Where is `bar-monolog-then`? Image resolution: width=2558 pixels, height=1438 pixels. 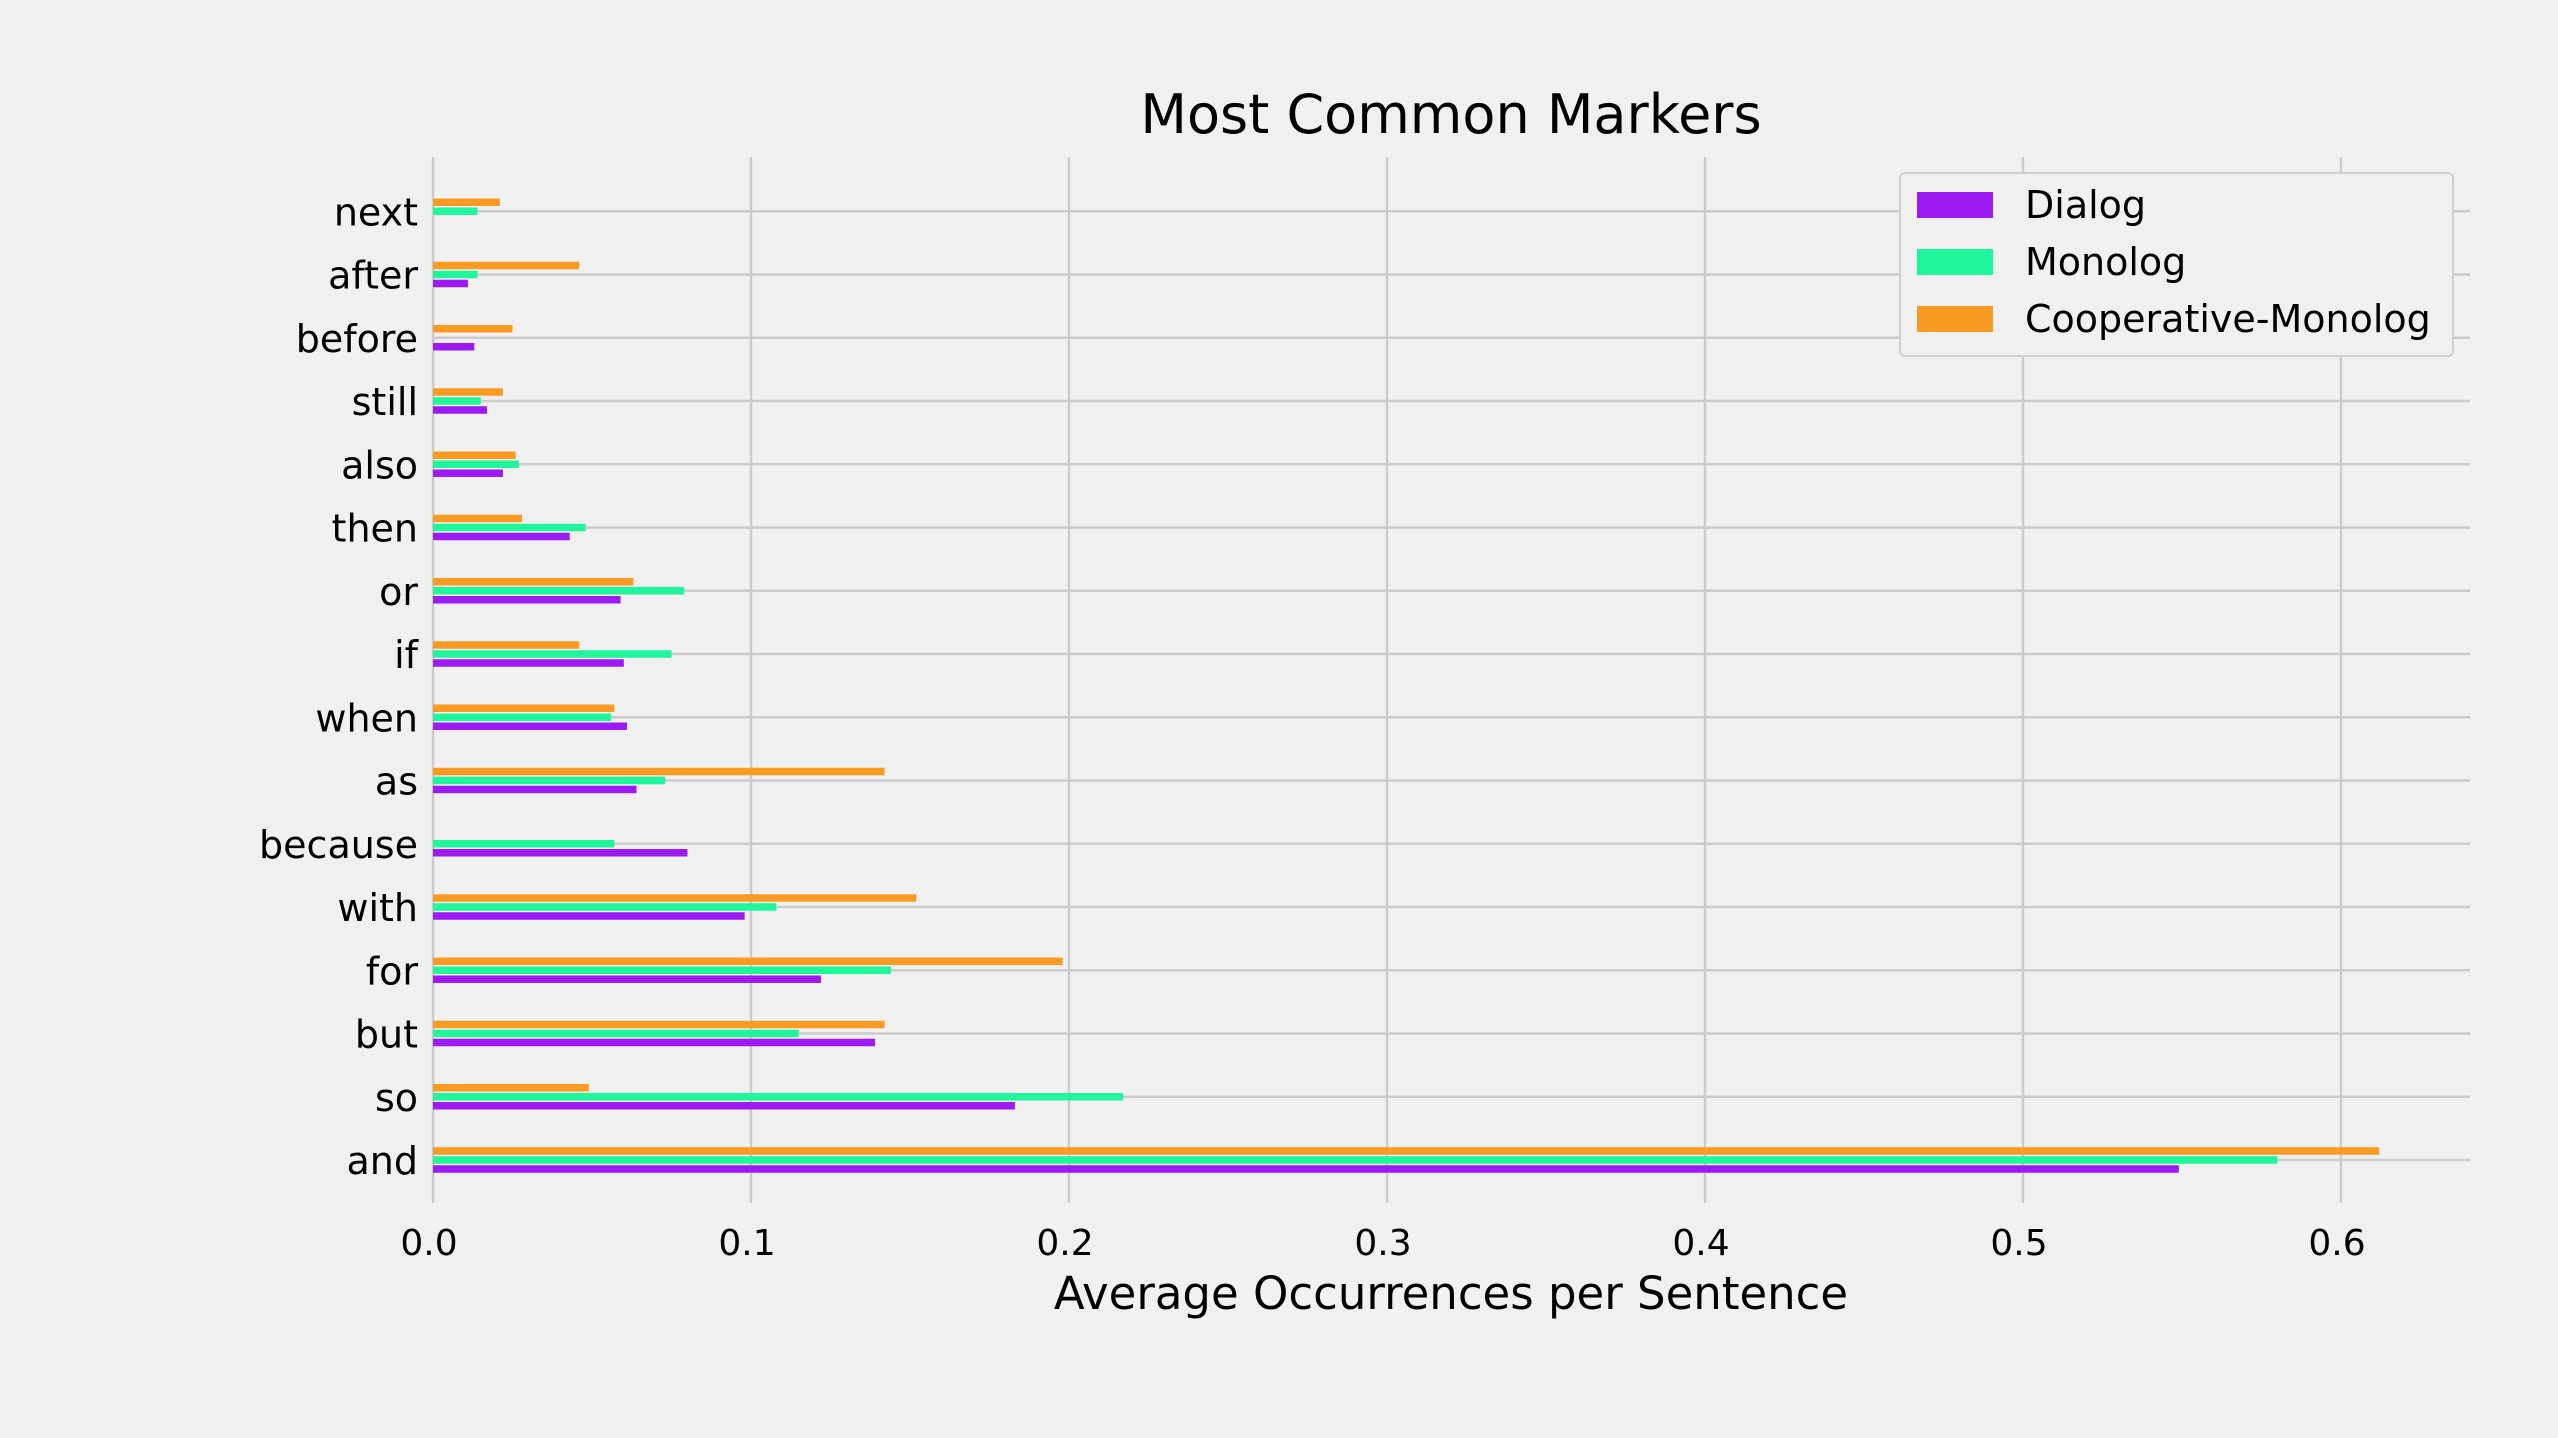
bar-monolog-then is located at coordinates (509, 527).